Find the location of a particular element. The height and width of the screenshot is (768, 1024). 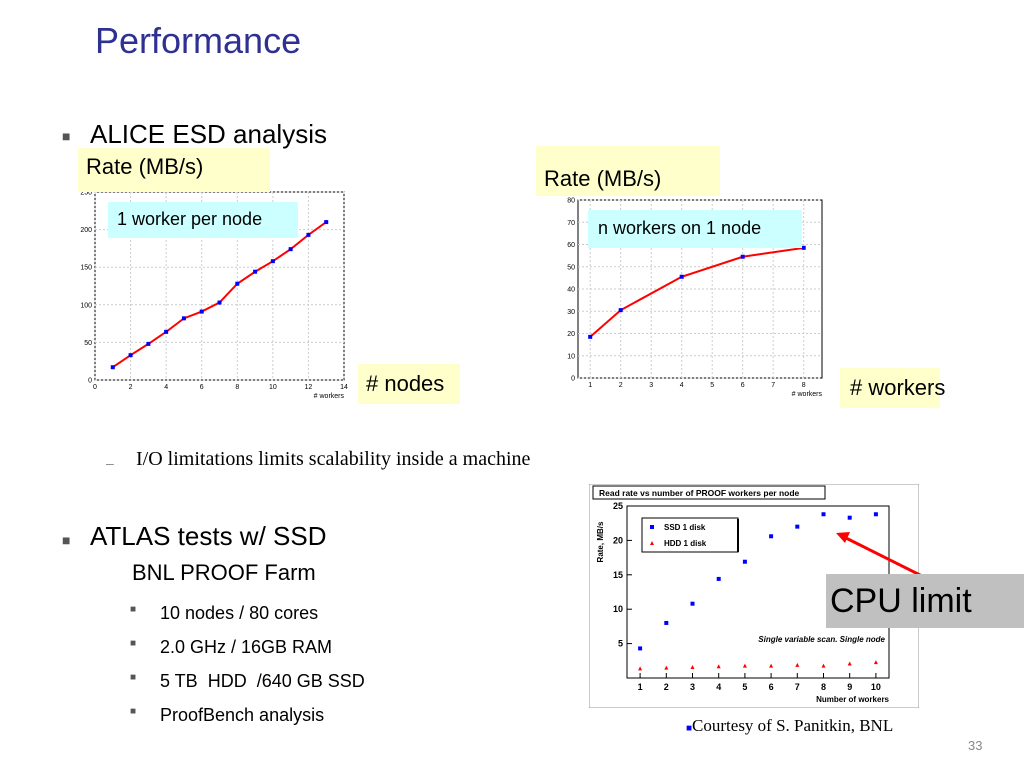

cpu-limit-arrow is located at coordinates (879, 555).